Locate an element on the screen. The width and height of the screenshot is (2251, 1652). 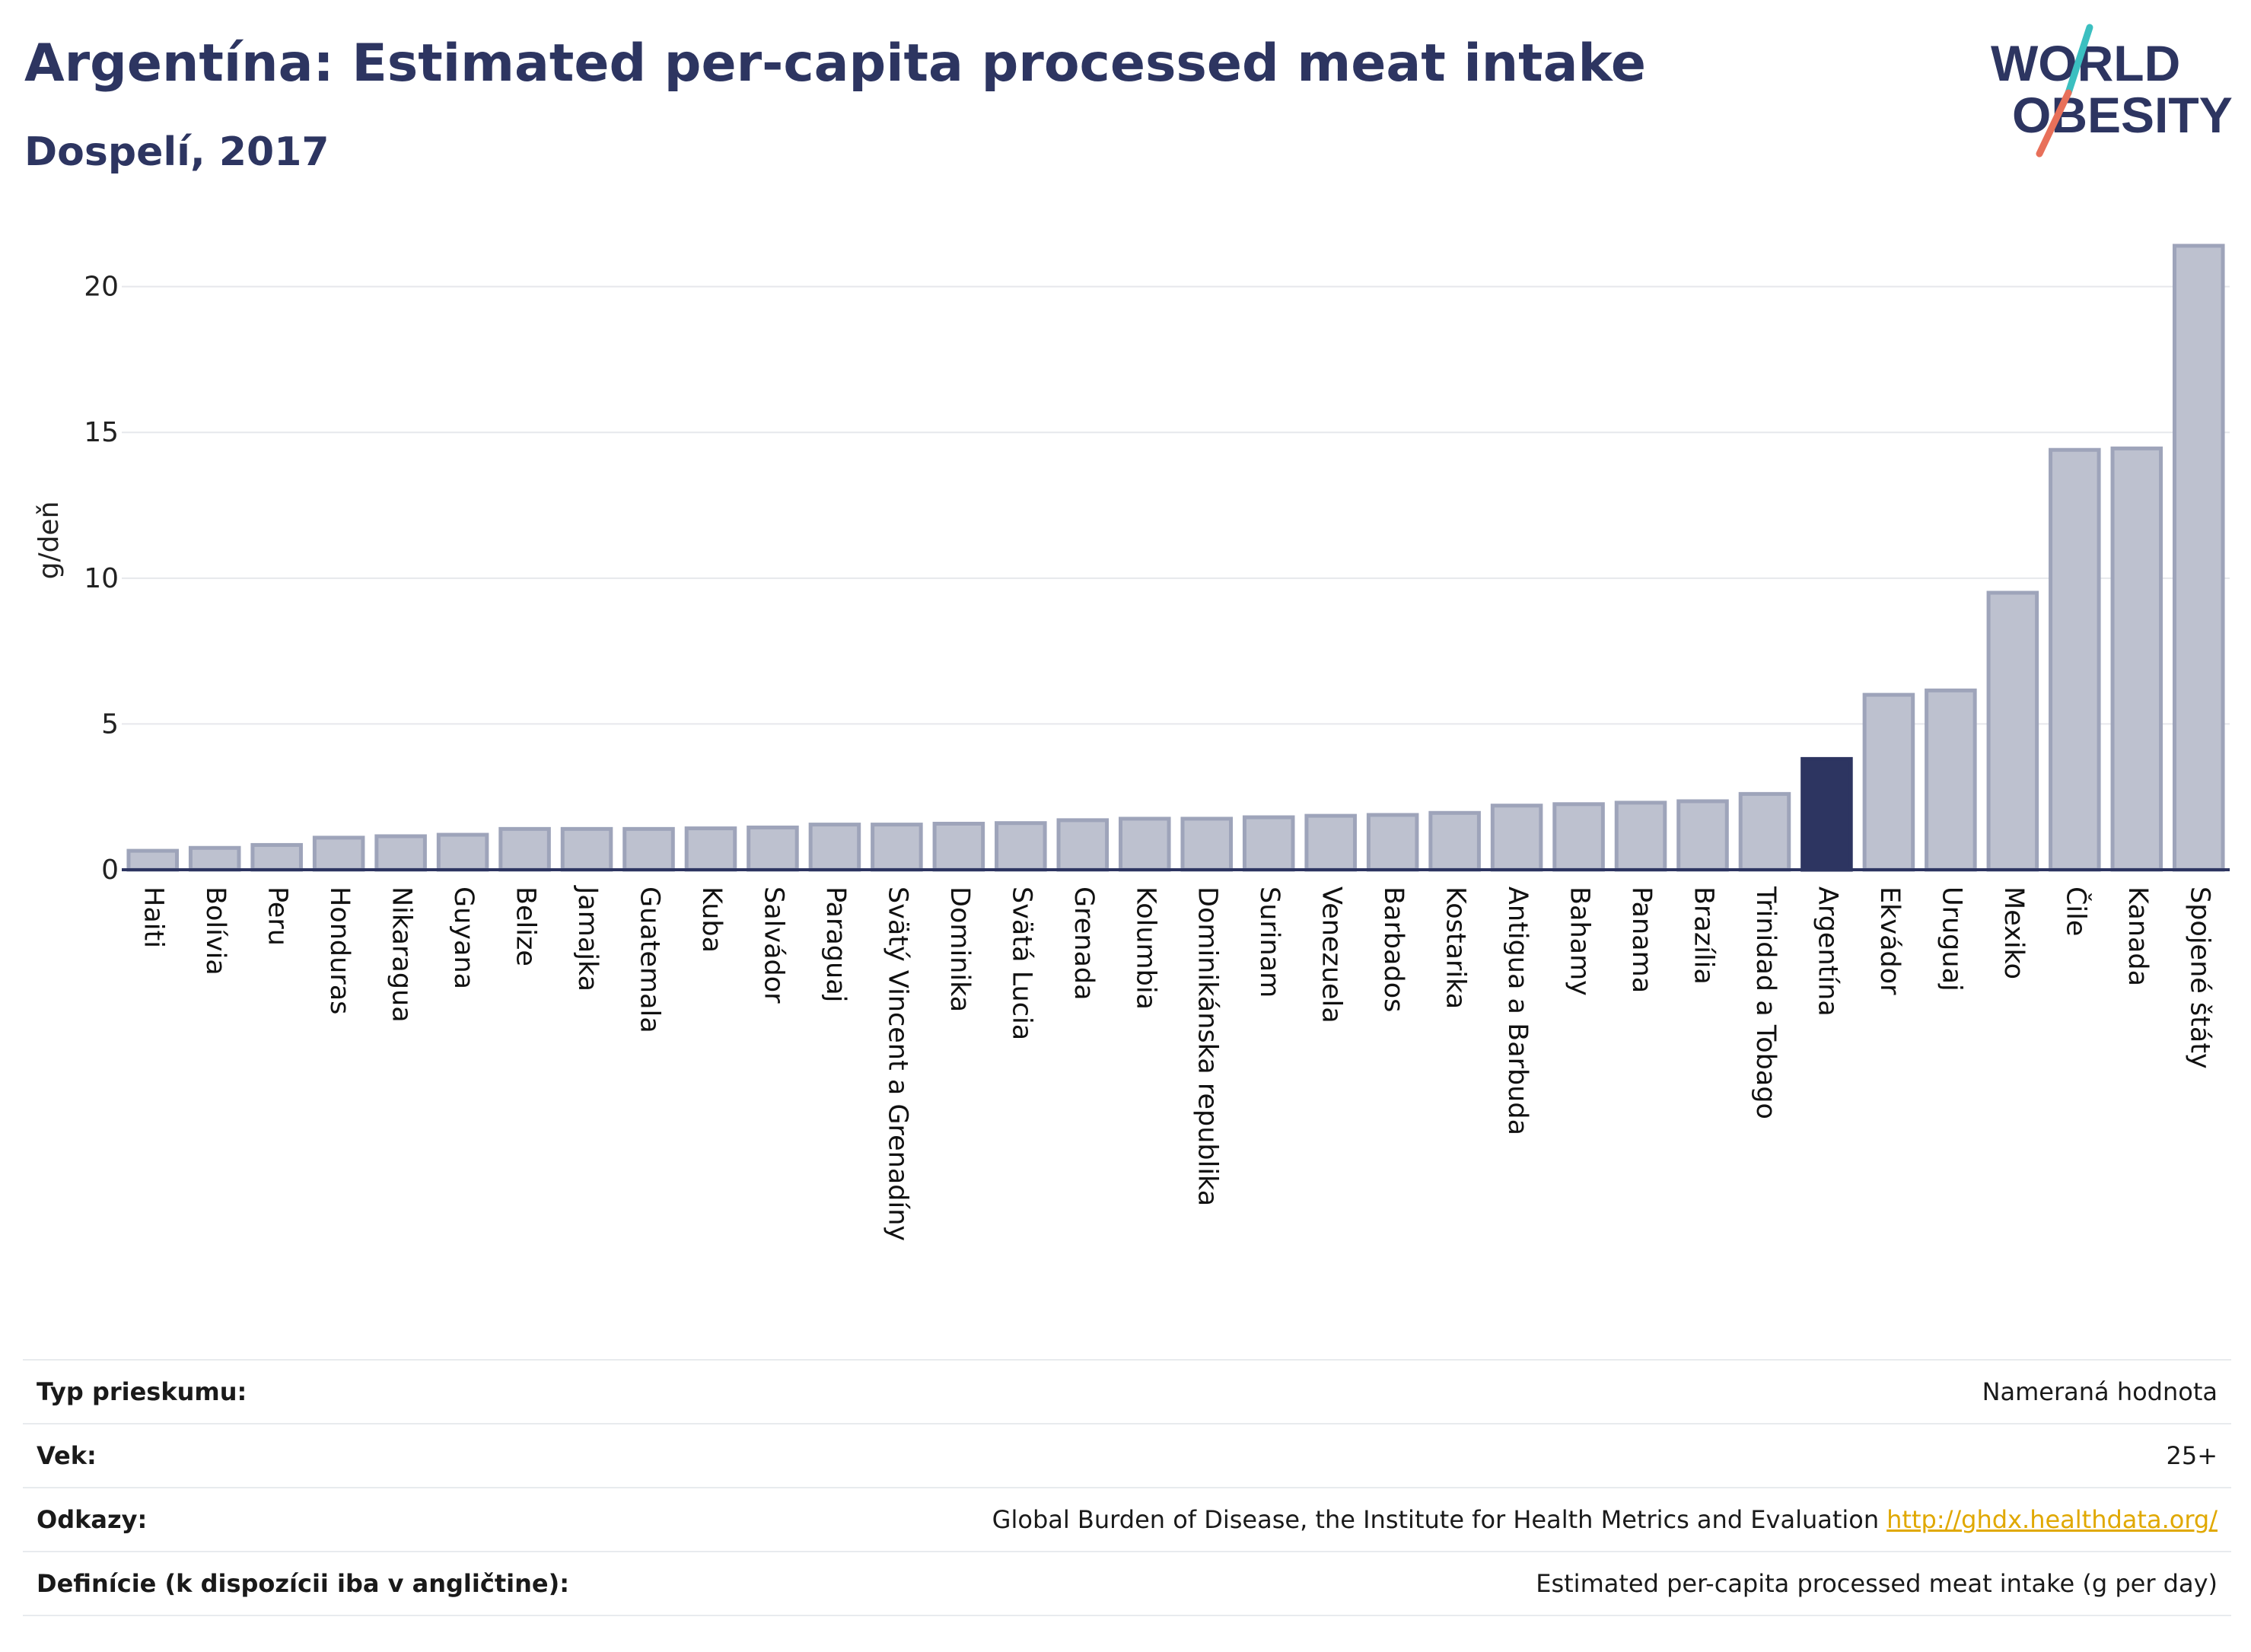
y-tick-label: 0 is located at coordinates (110, 870).